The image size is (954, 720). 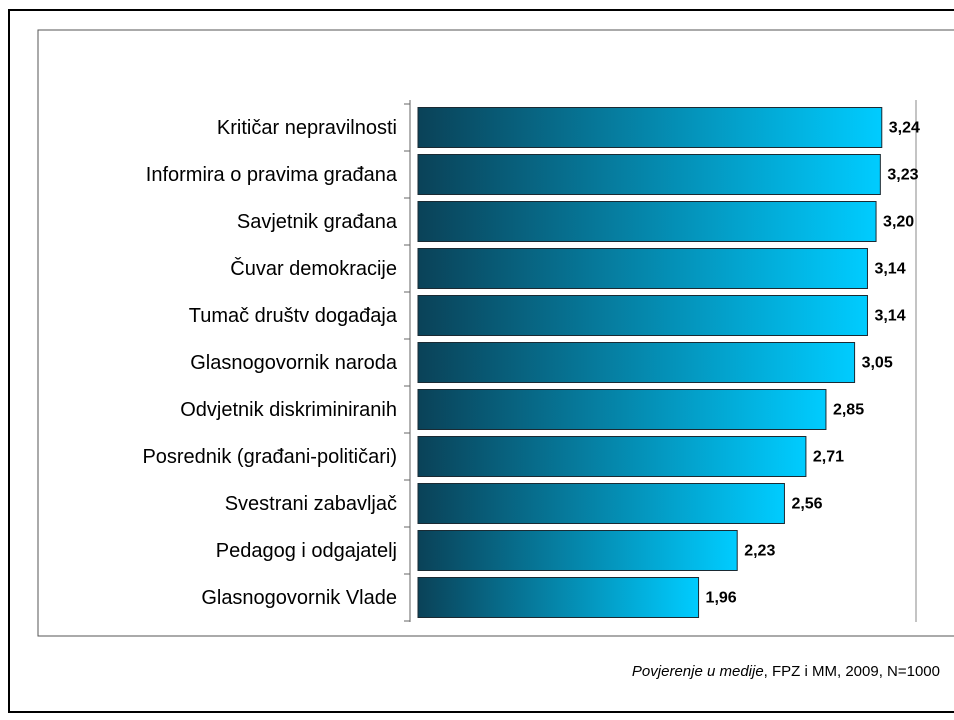 What do you see at coordinates (307, 128) in the screenshot?
I see `category-label: Kritičar nepravilnosti` at bounding box center [307, 128].